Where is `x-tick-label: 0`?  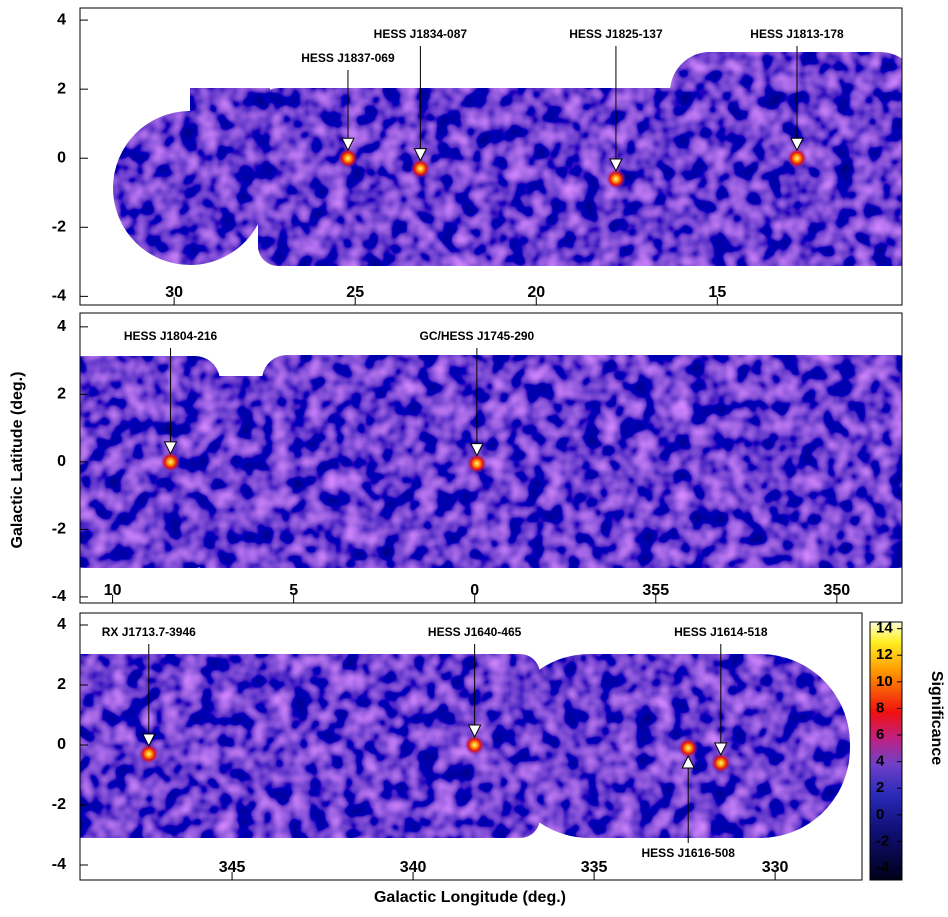 x-tick-label: 0 is located at coordinates (474, 590).